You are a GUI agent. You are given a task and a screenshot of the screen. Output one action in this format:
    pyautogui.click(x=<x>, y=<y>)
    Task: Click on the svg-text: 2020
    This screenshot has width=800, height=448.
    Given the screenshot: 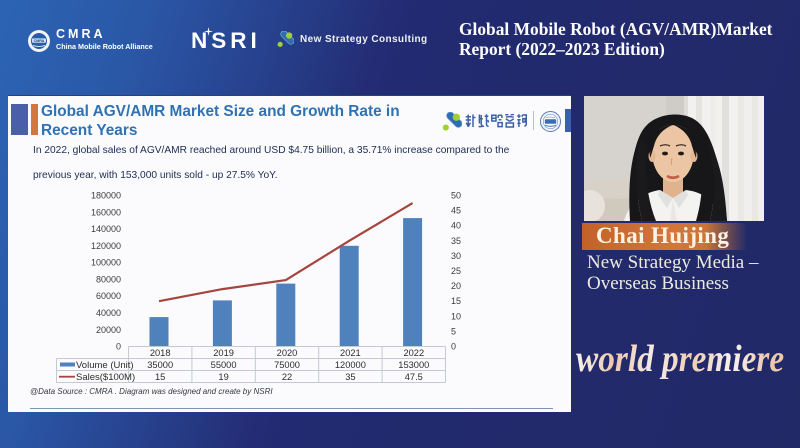 What is the action you would take?
    pyautogui.click(x=287, y=353)
    